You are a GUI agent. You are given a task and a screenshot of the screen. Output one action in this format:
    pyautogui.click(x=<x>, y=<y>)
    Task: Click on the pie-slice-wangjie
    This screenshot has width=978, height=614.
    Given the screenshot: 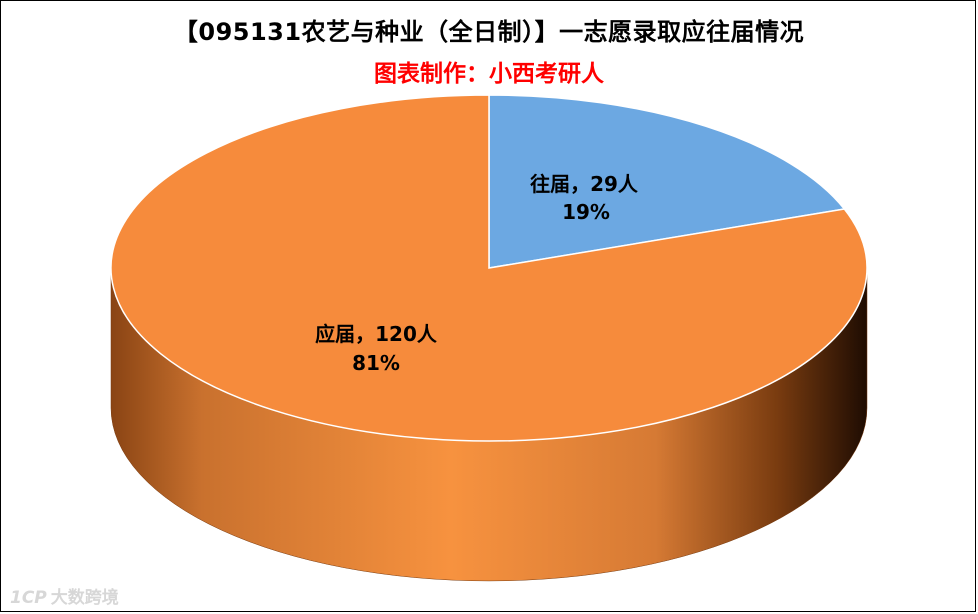 What is the action you would take?
    pyautogui.click(x=667, y=181)
    